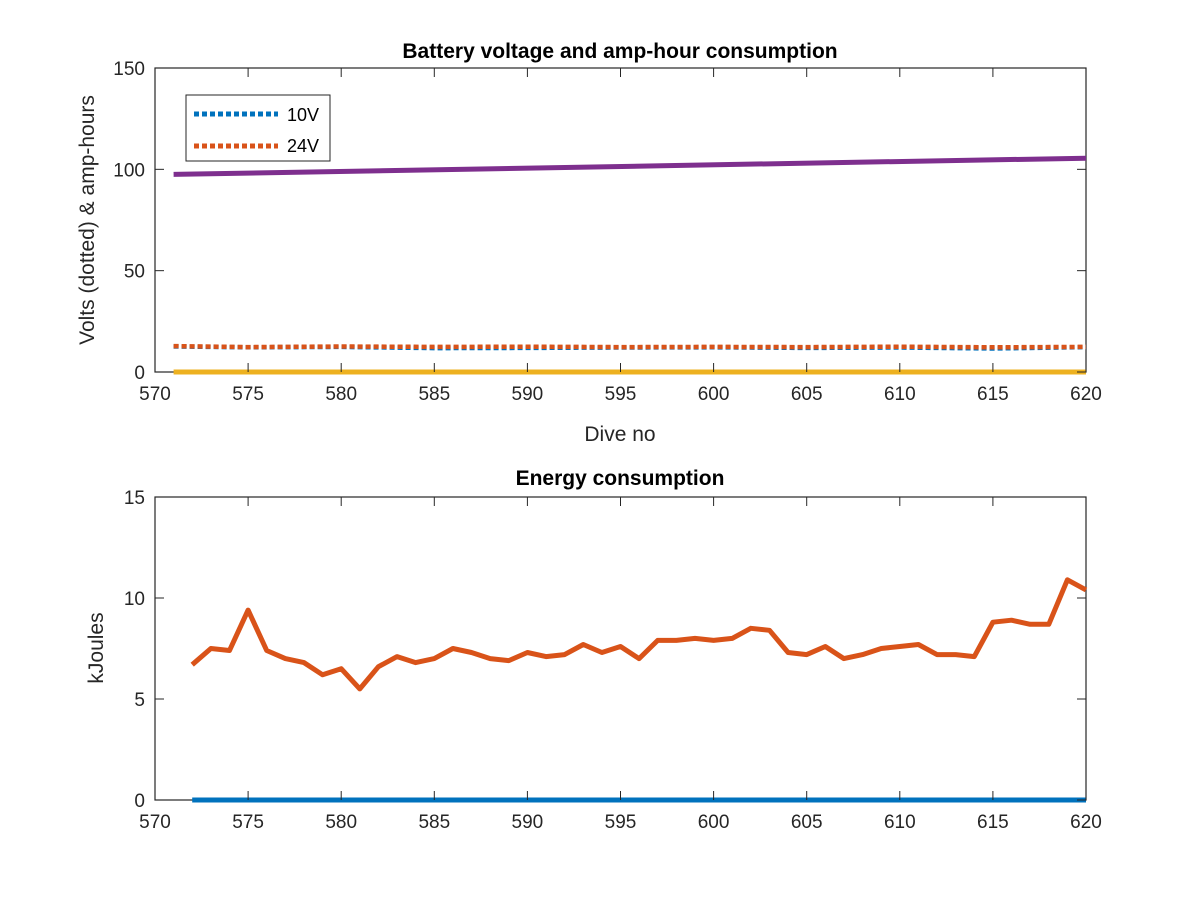 Image resolution: width=1200 pixels, height=900 pixels. I want to click on voltage-y-tick-label: 100, so click(129, 170).